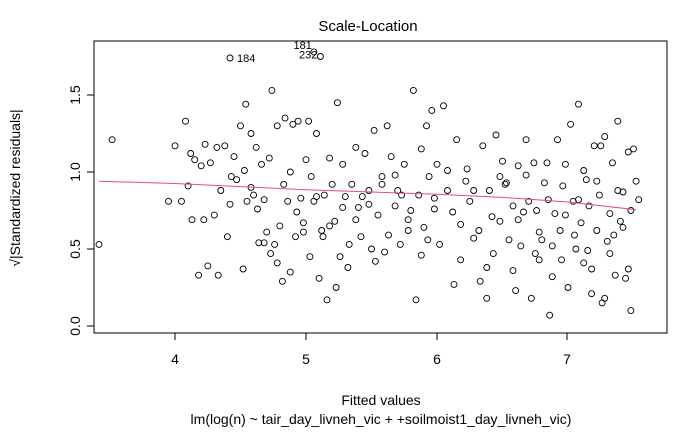  What do you see at coordinates (371, 349) in the screenshot?
I see `x-axis: 4 5 6 7` at bounding box center [371, 349].